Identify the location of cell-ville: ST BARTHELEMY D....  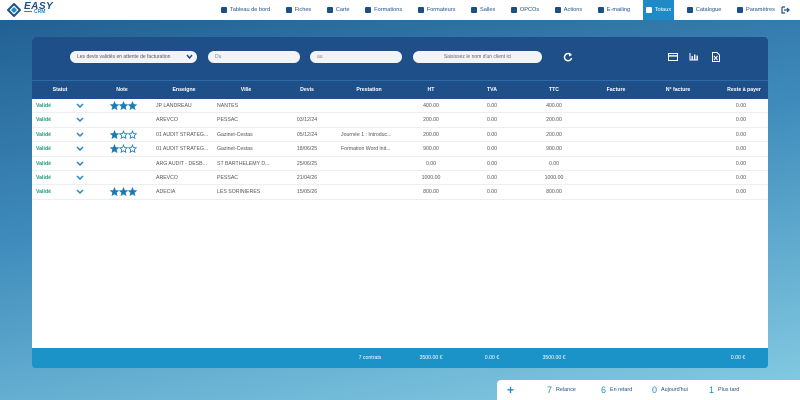
(243, 163).